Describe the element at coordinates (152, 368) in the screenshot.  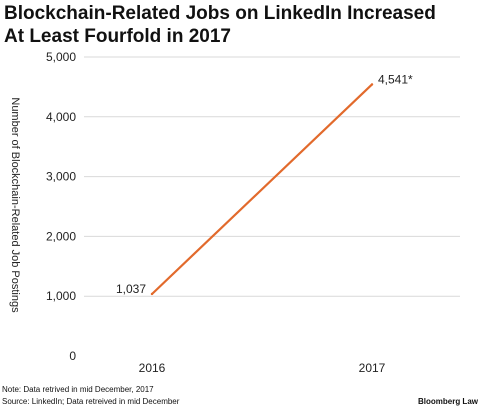
I see `x-tick-label: 2016` at that location.